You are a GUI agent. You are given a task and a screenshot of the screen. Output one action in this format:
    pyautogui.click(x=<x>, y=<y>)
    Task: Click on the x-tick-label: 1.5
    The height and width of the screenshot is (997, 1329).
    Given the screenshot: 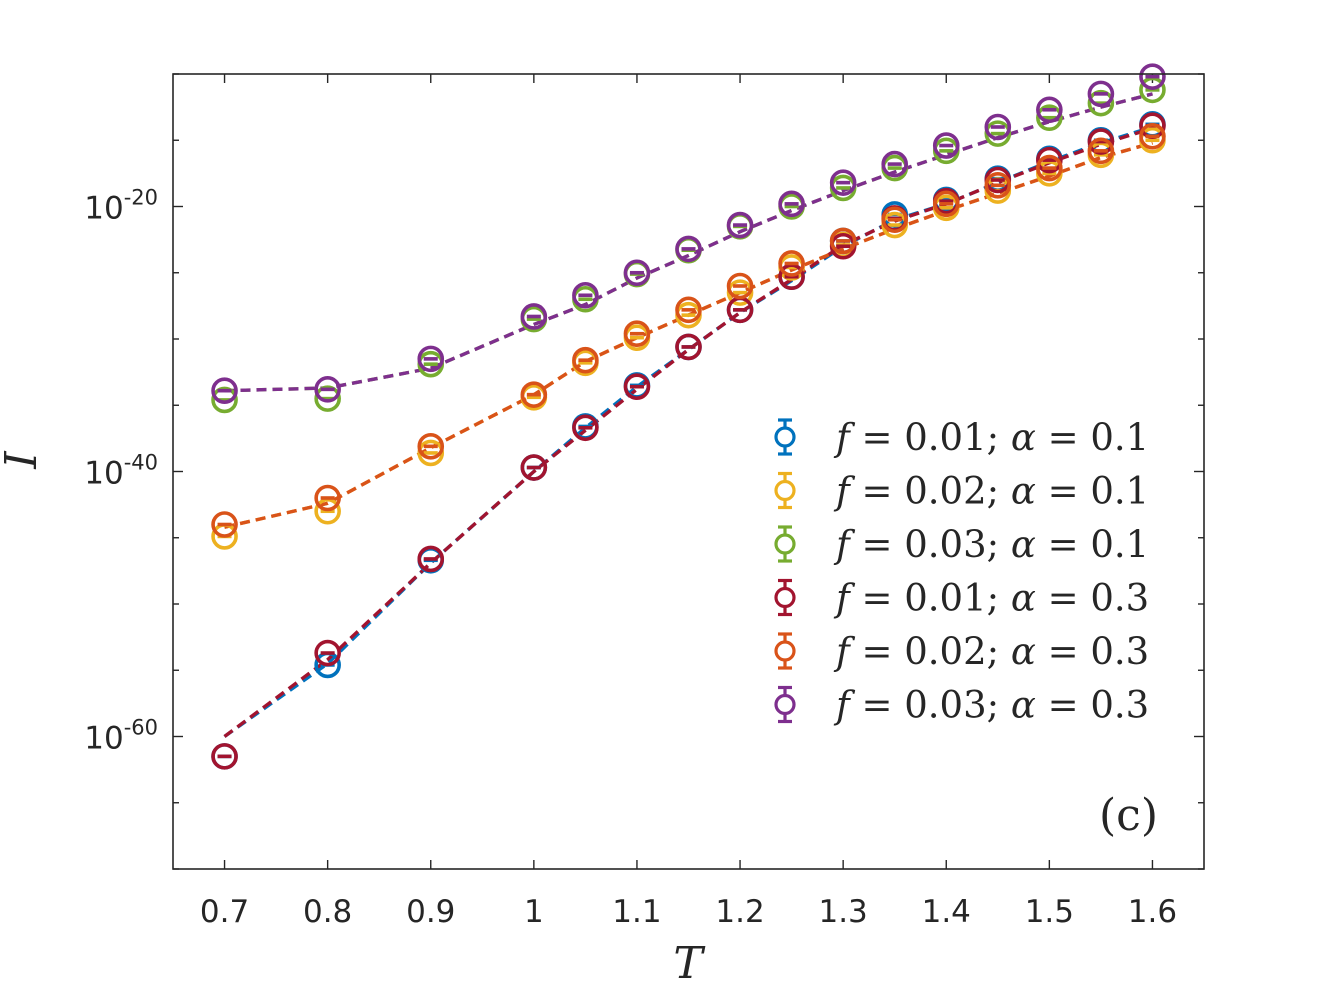 What is the action you would take?
    pyautogui.click(x=1049, y=912)
    